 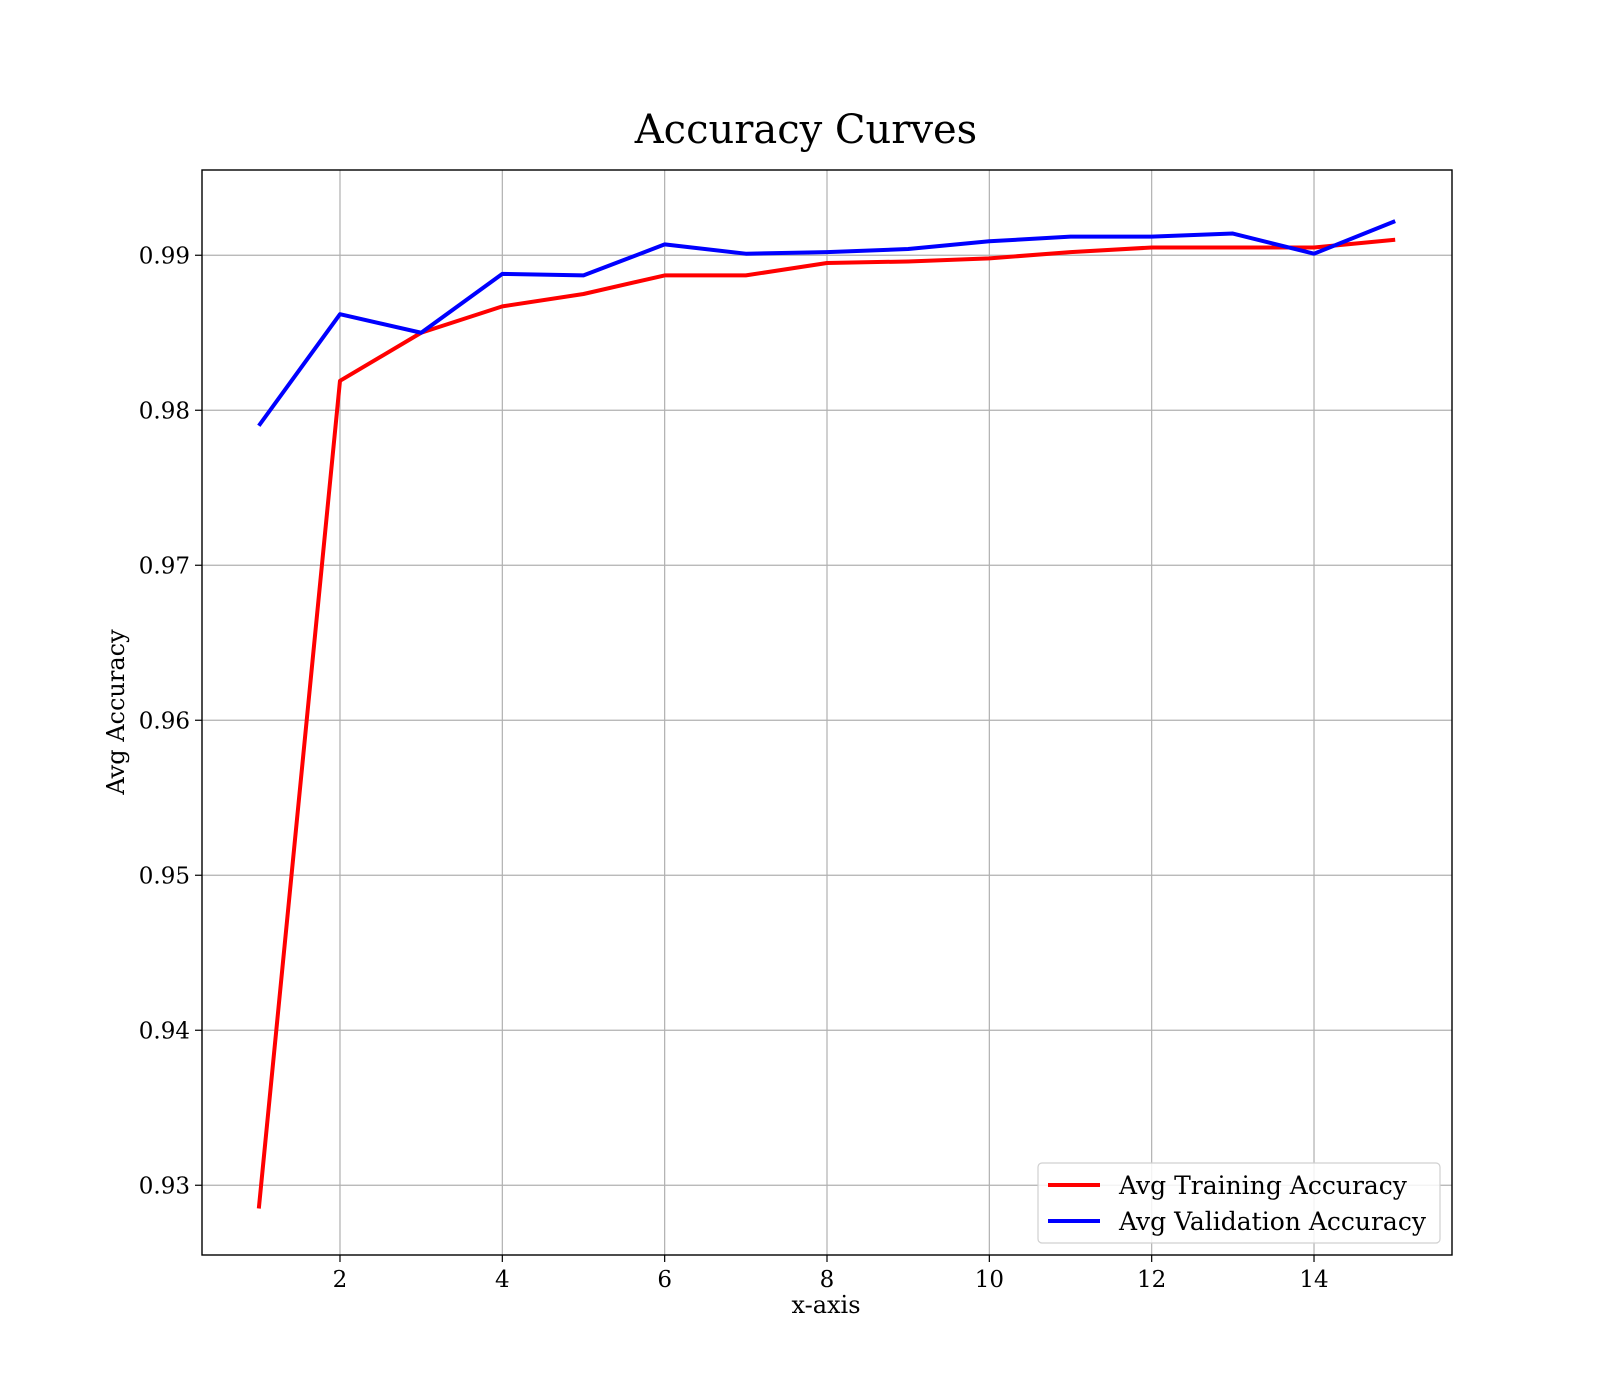 I want to click on x-tick-label: 10, so click(x=989, y=1280).